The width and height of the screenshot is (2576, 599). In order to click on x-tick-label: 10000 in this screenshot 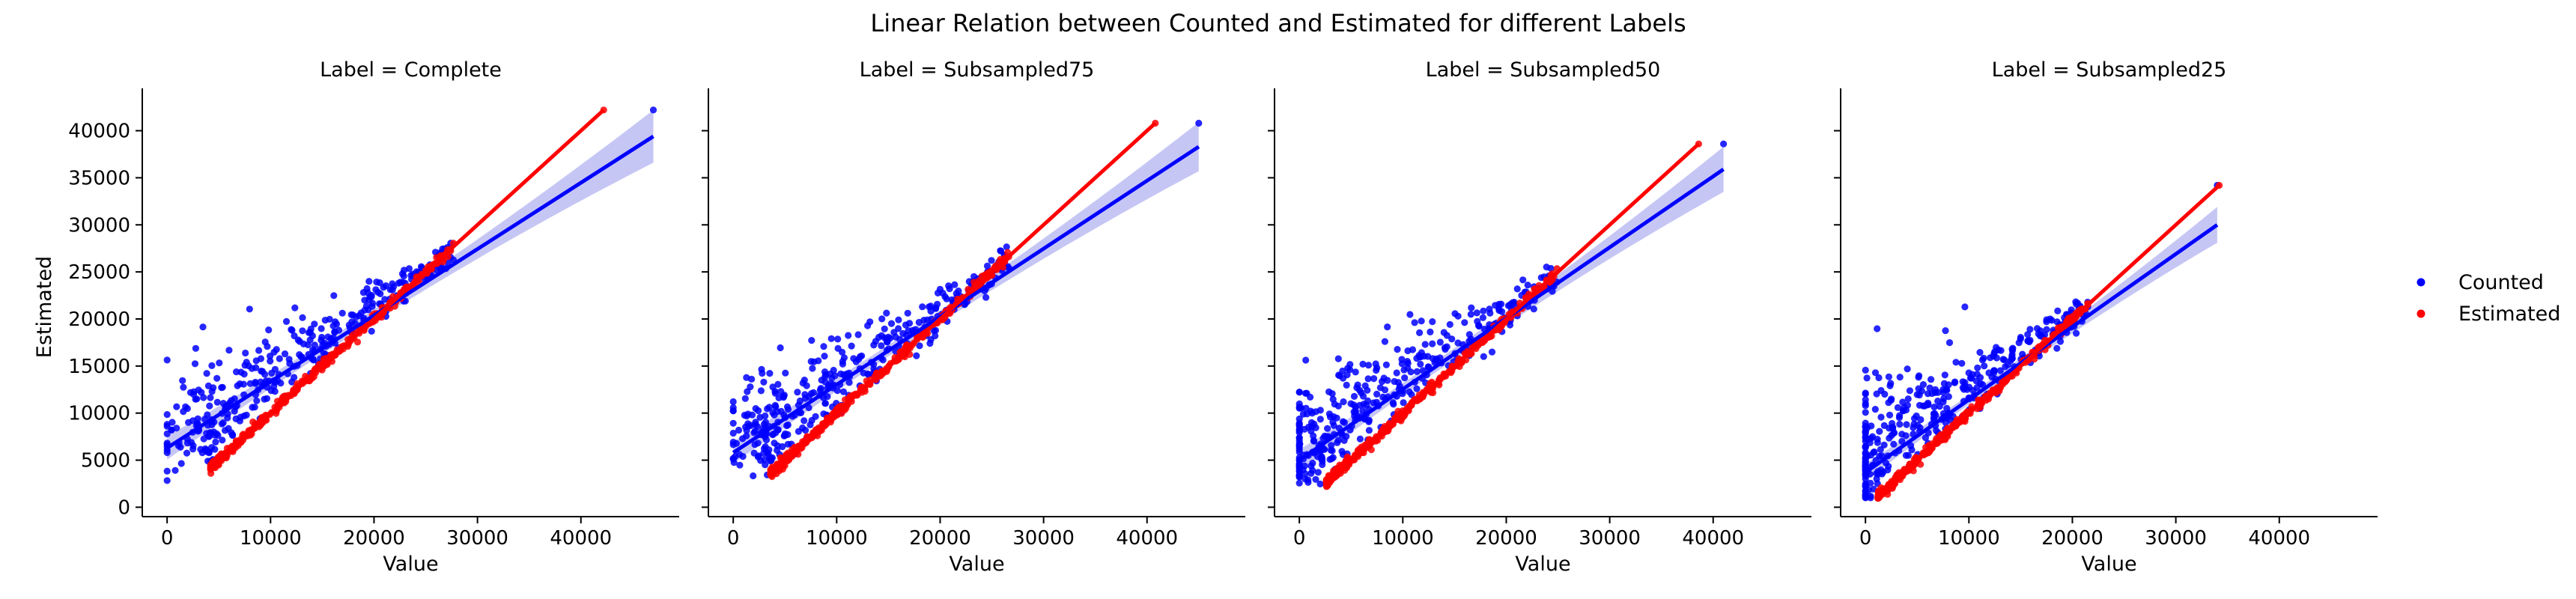, I will do `click(837, 538)`.